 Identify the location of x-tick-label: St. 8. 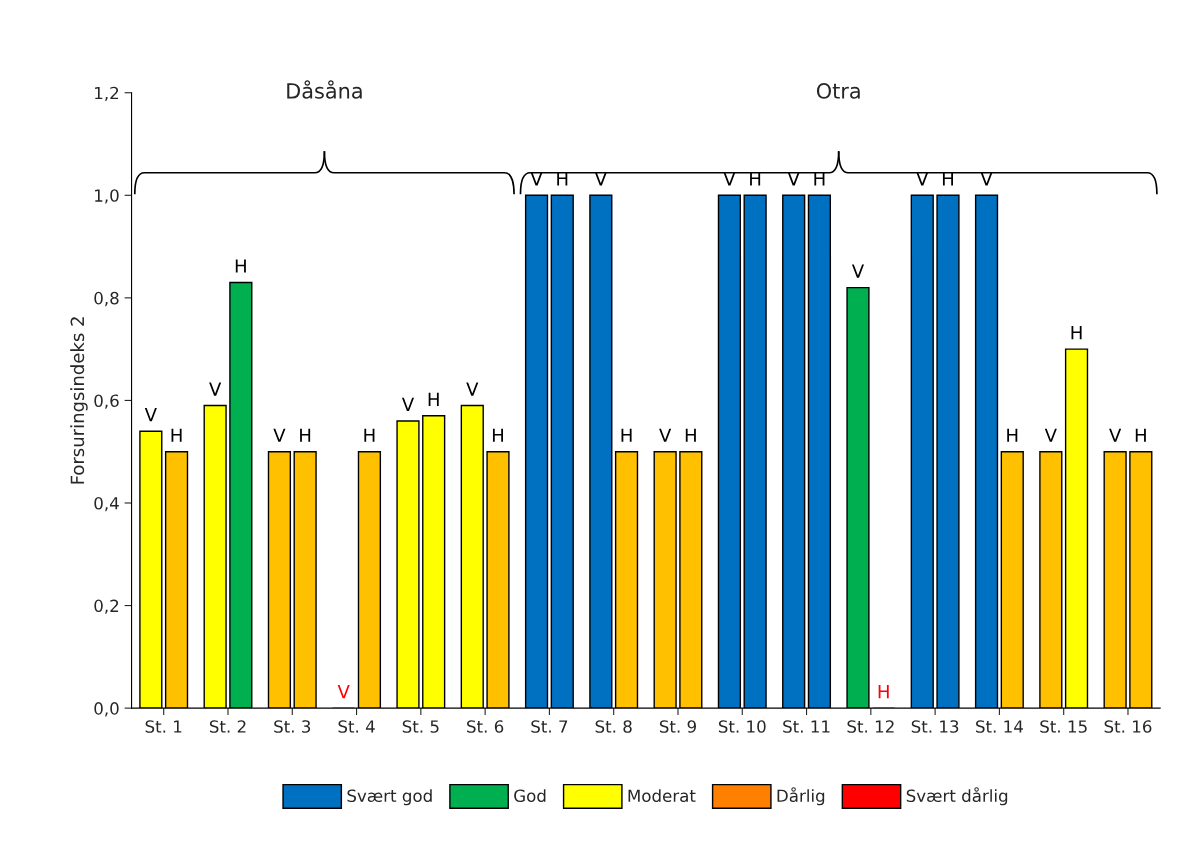
(613, 726).